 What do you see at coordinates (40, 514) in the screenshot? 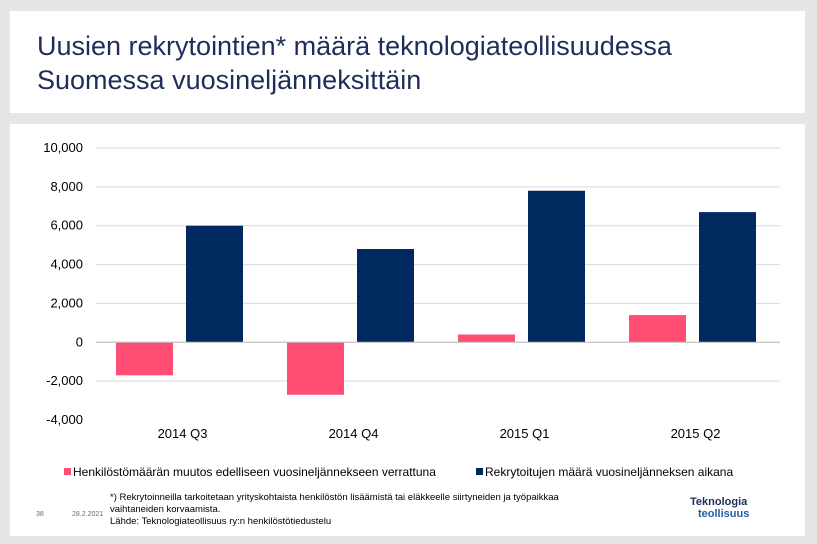
I see `page-number: 38` at bounding box center [40, 514].